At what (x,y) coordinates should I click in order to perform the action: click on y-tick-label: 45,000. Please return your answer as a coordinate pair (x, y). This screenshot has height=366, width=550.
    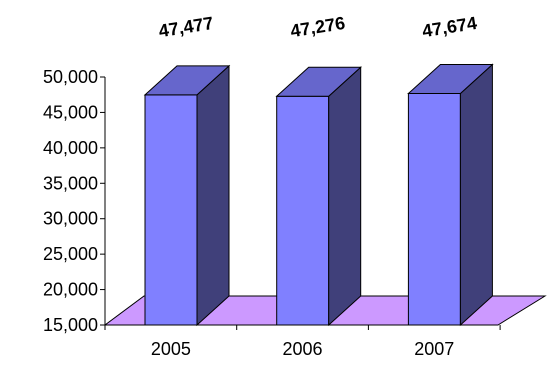
    Looking at the image, I should click on (70, 112).